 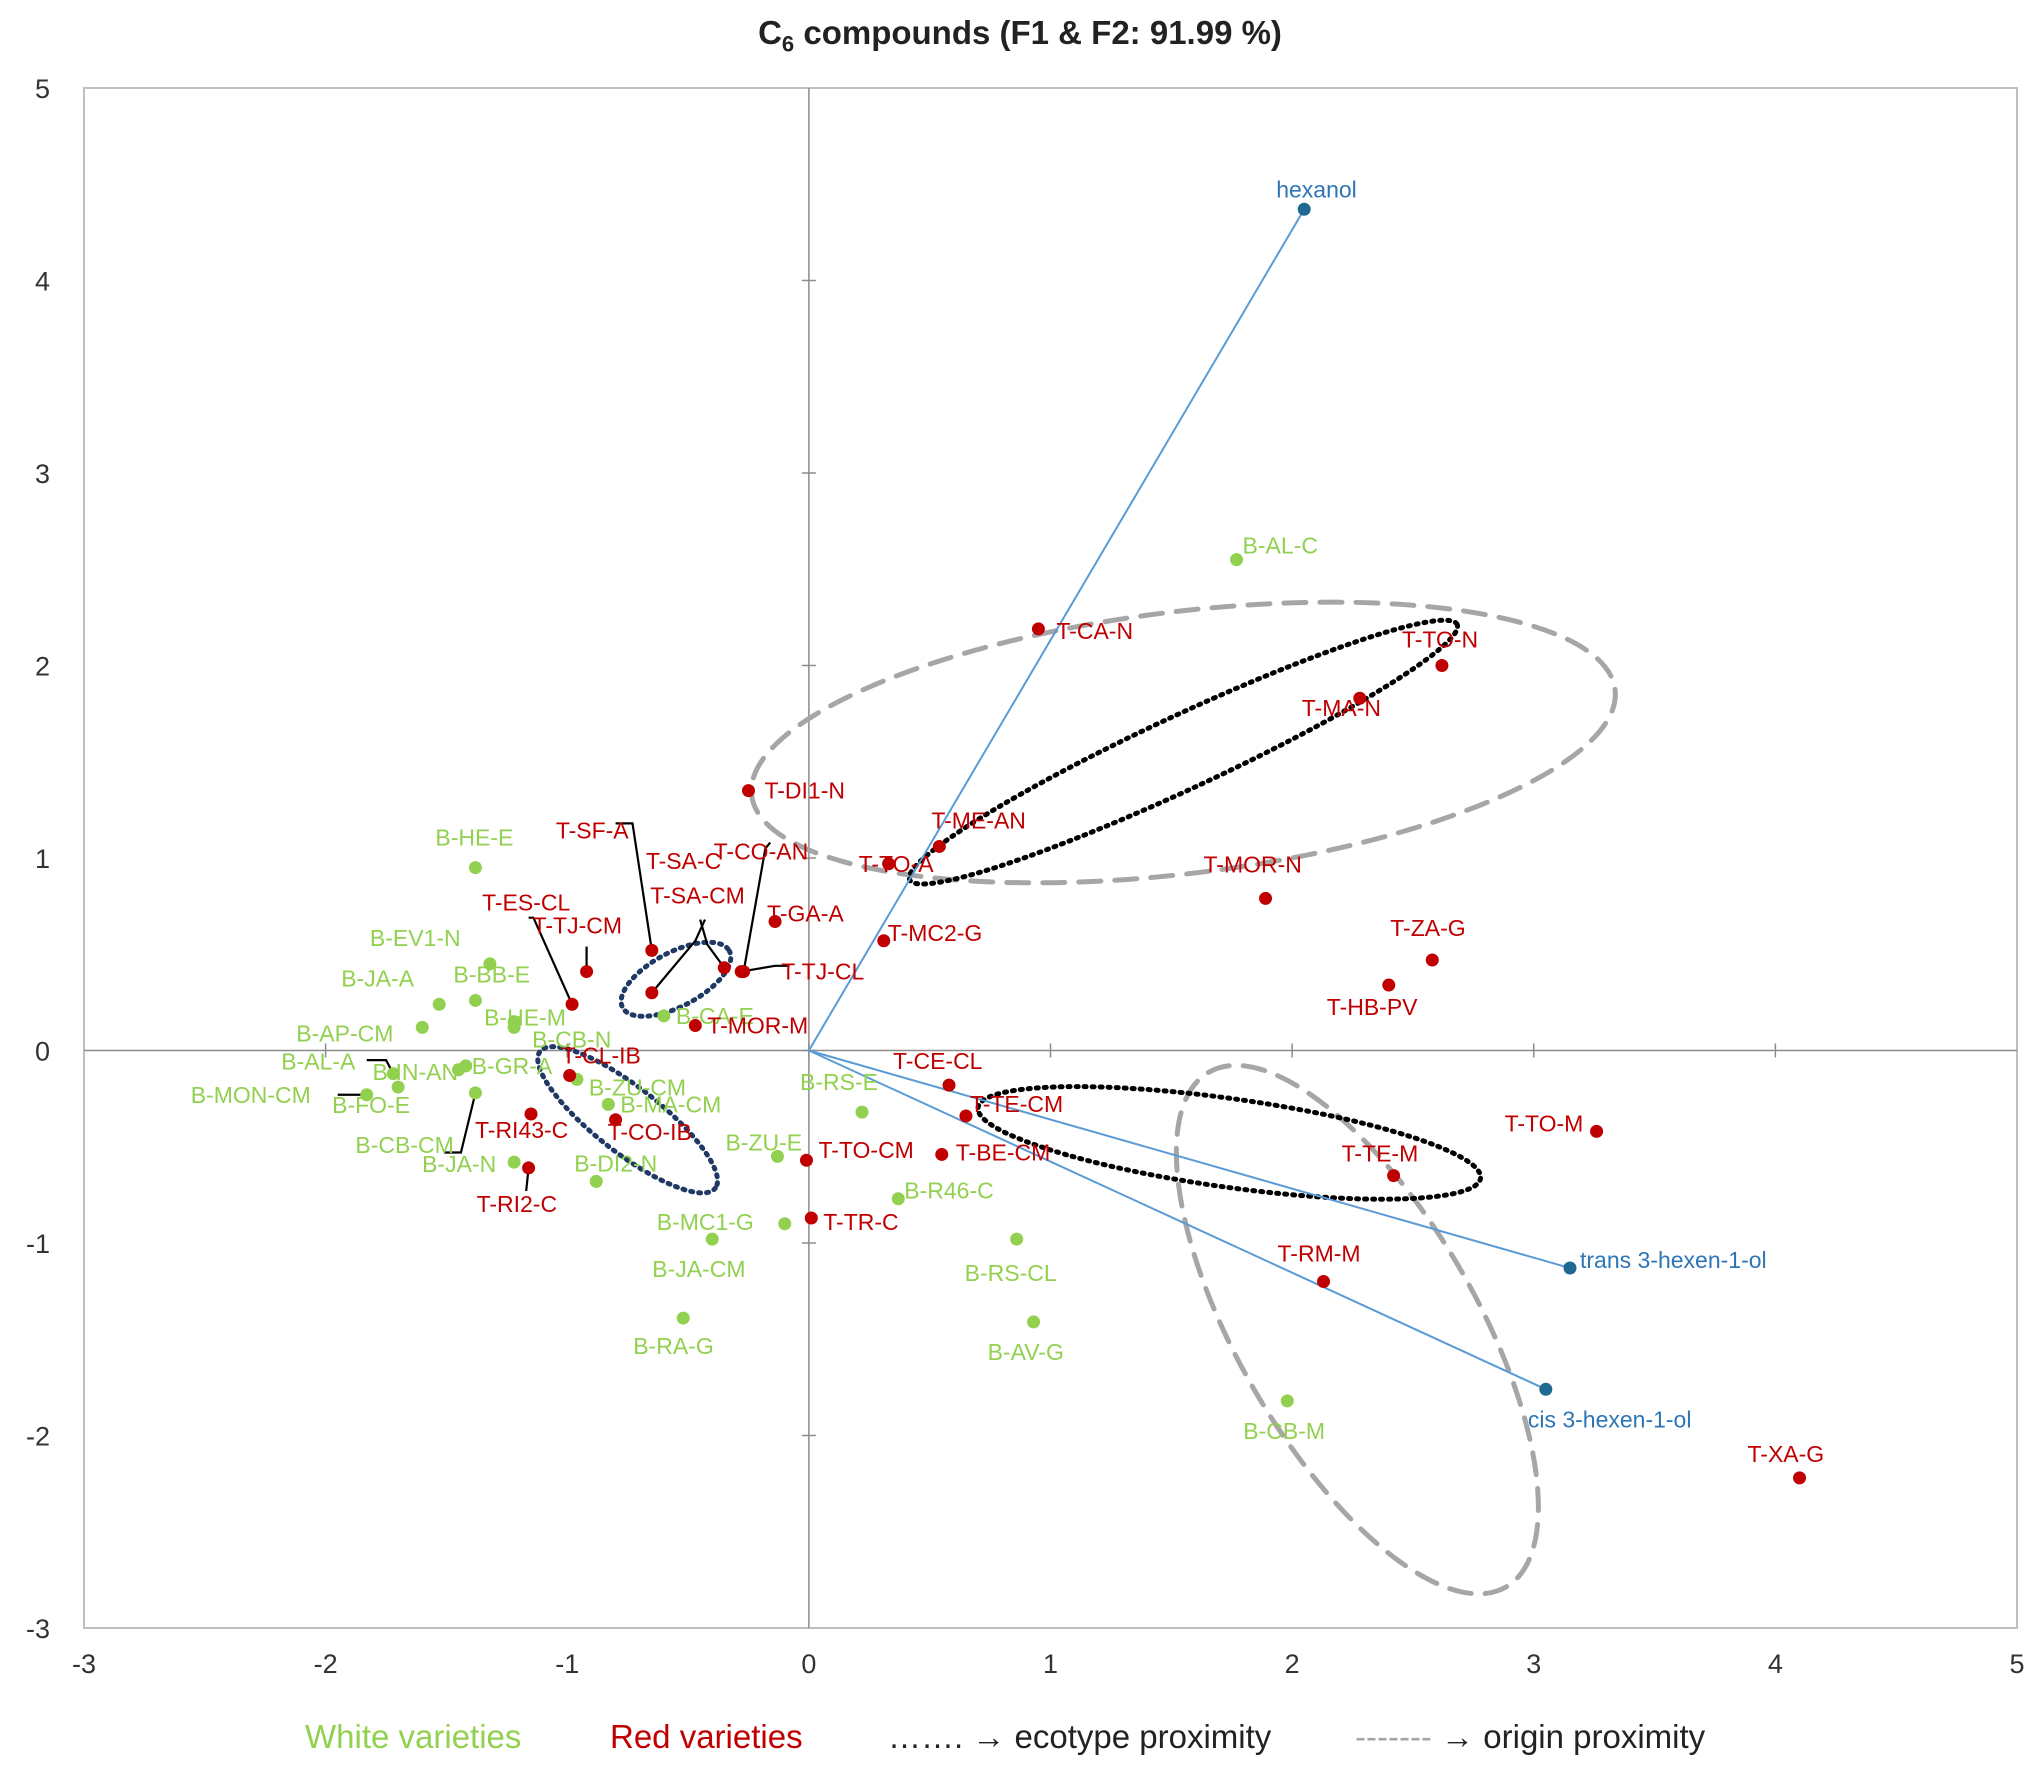 I want to click on label-b-he-m: B-HE-M, so click(x=525, y=1018).